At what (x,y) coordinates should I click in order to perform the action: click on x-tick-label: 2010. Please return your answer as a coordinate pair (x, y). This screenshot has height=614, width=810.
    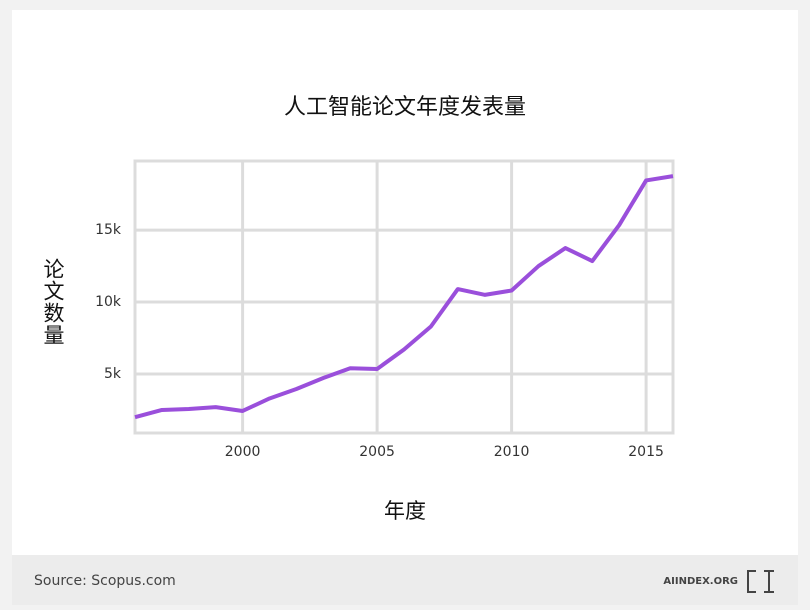
    Looking at the image, I should click on (512, 452).